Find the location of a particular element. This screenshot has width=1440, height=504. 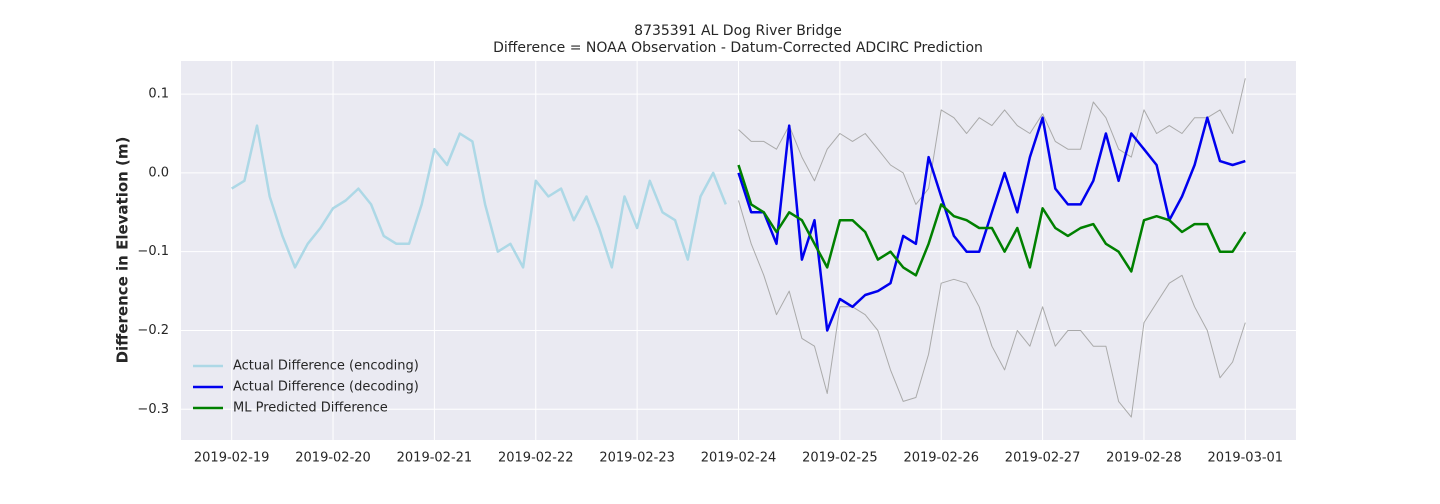

y-tick-label: −0.1 is located at coordinates (153, 251).